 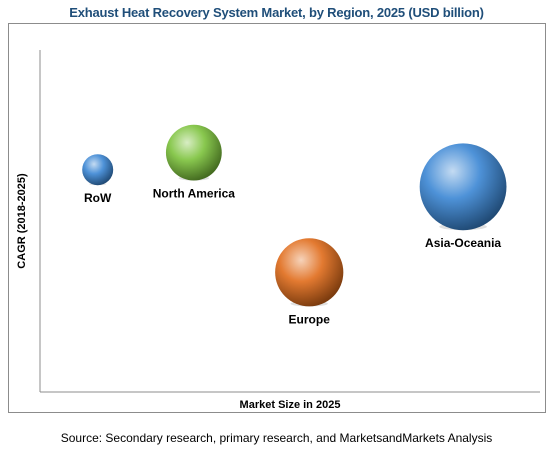 I want to click on bubble-label-europe: Europe, so click(x=310, y=319).